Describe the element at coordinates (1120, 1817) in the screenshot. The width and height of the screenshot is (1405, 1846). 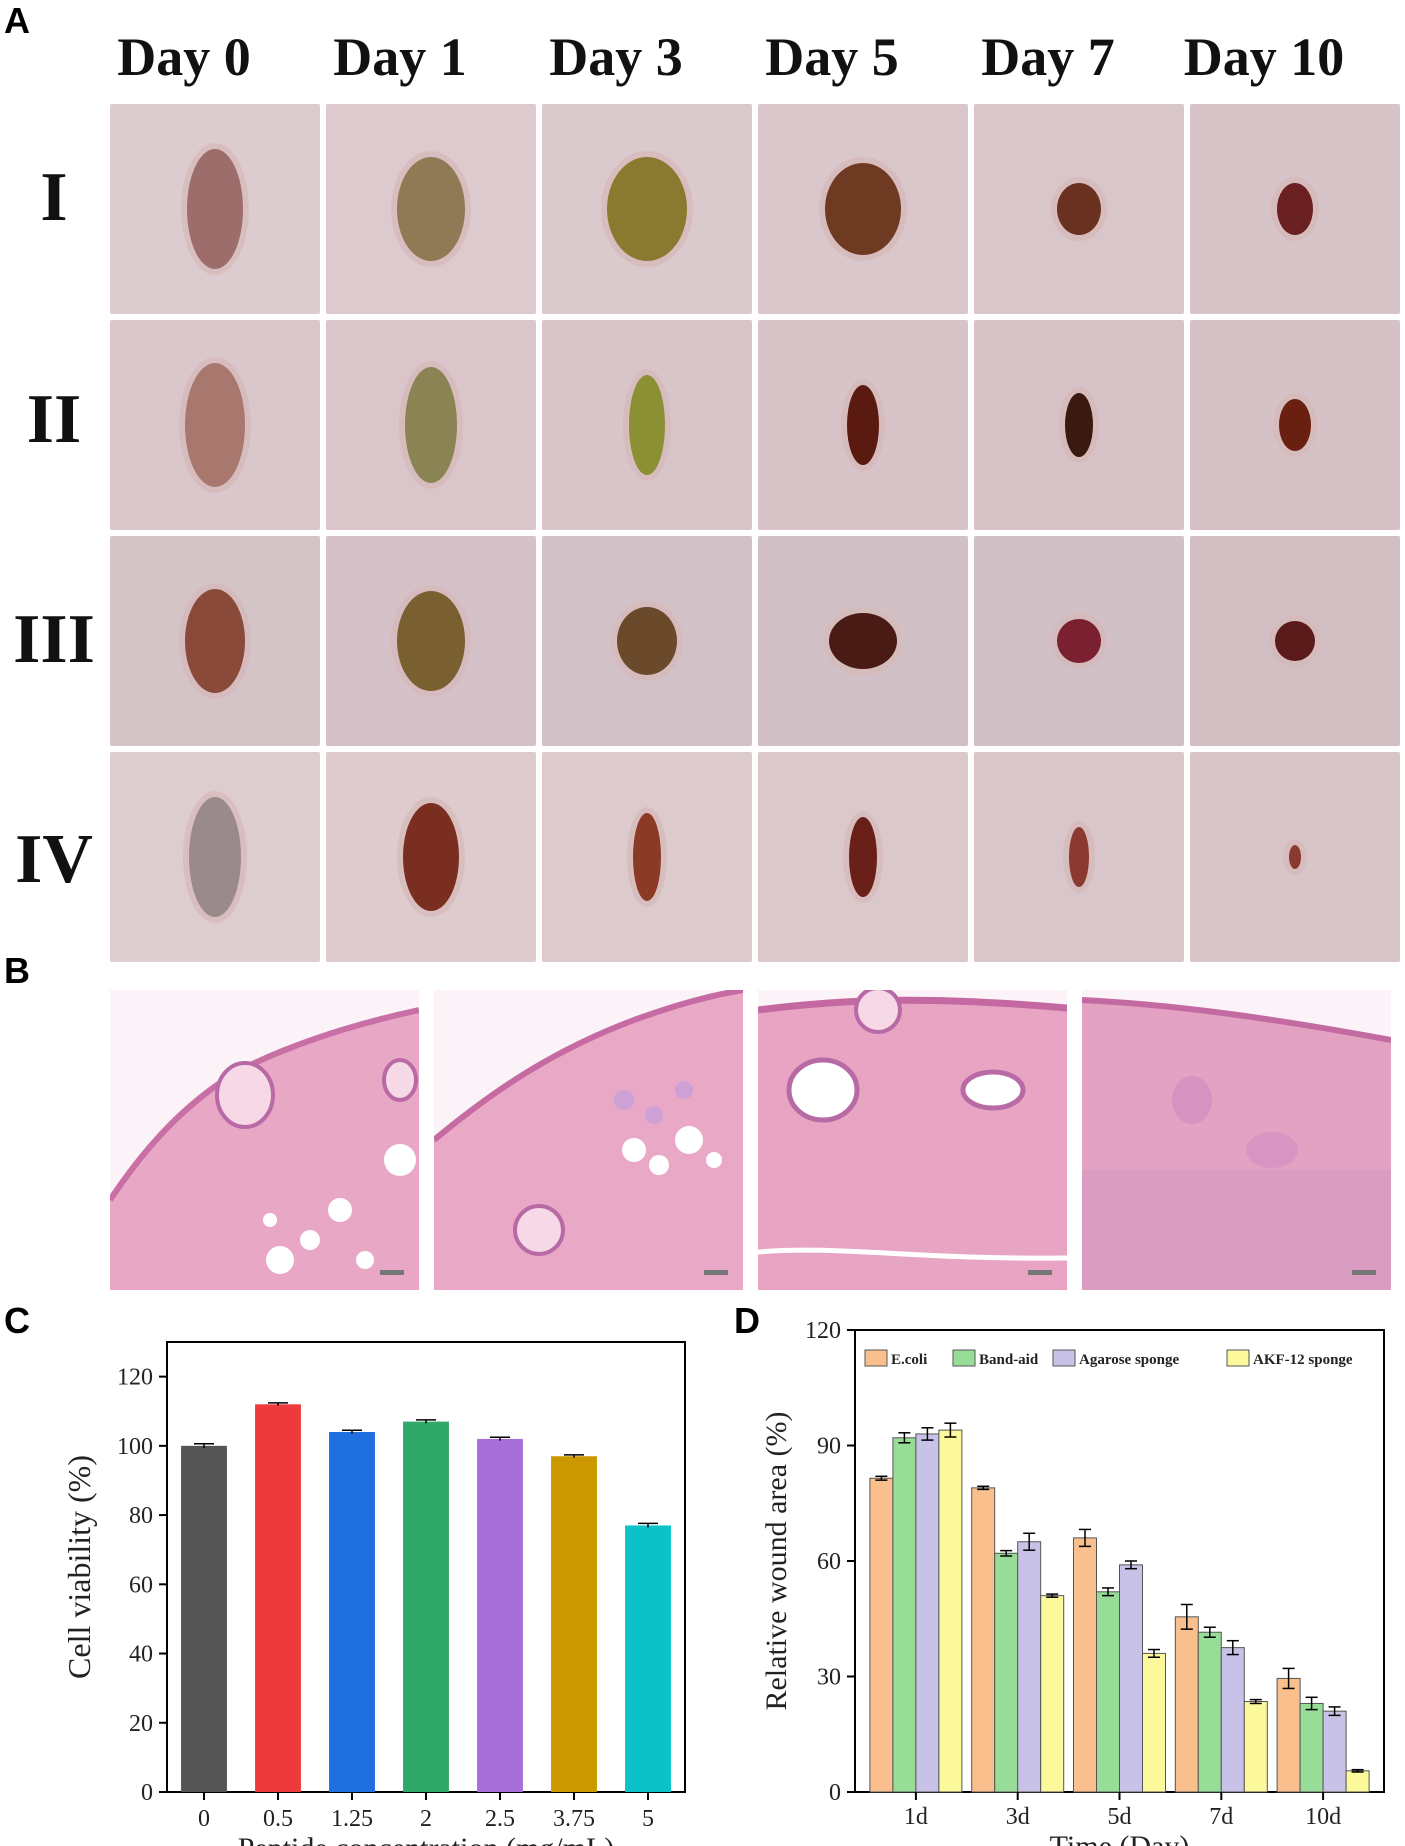
I see `x-tick-label: 5d` at that location.